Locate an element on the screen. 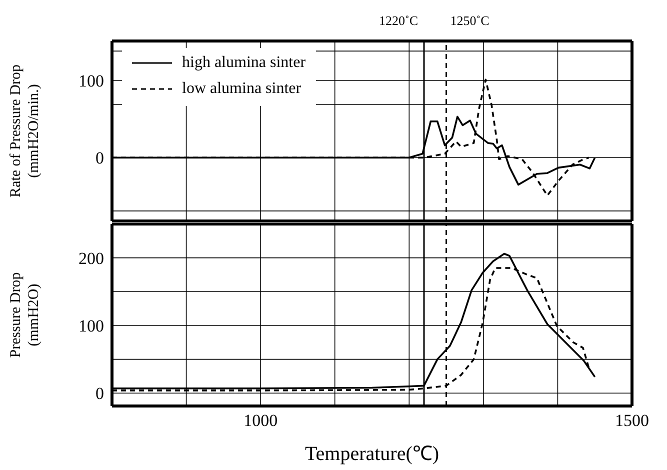 Image resolution: width=667 pixels, height=470 pixels. x-tick-label: 1500 is located at coordinates (632, 420).